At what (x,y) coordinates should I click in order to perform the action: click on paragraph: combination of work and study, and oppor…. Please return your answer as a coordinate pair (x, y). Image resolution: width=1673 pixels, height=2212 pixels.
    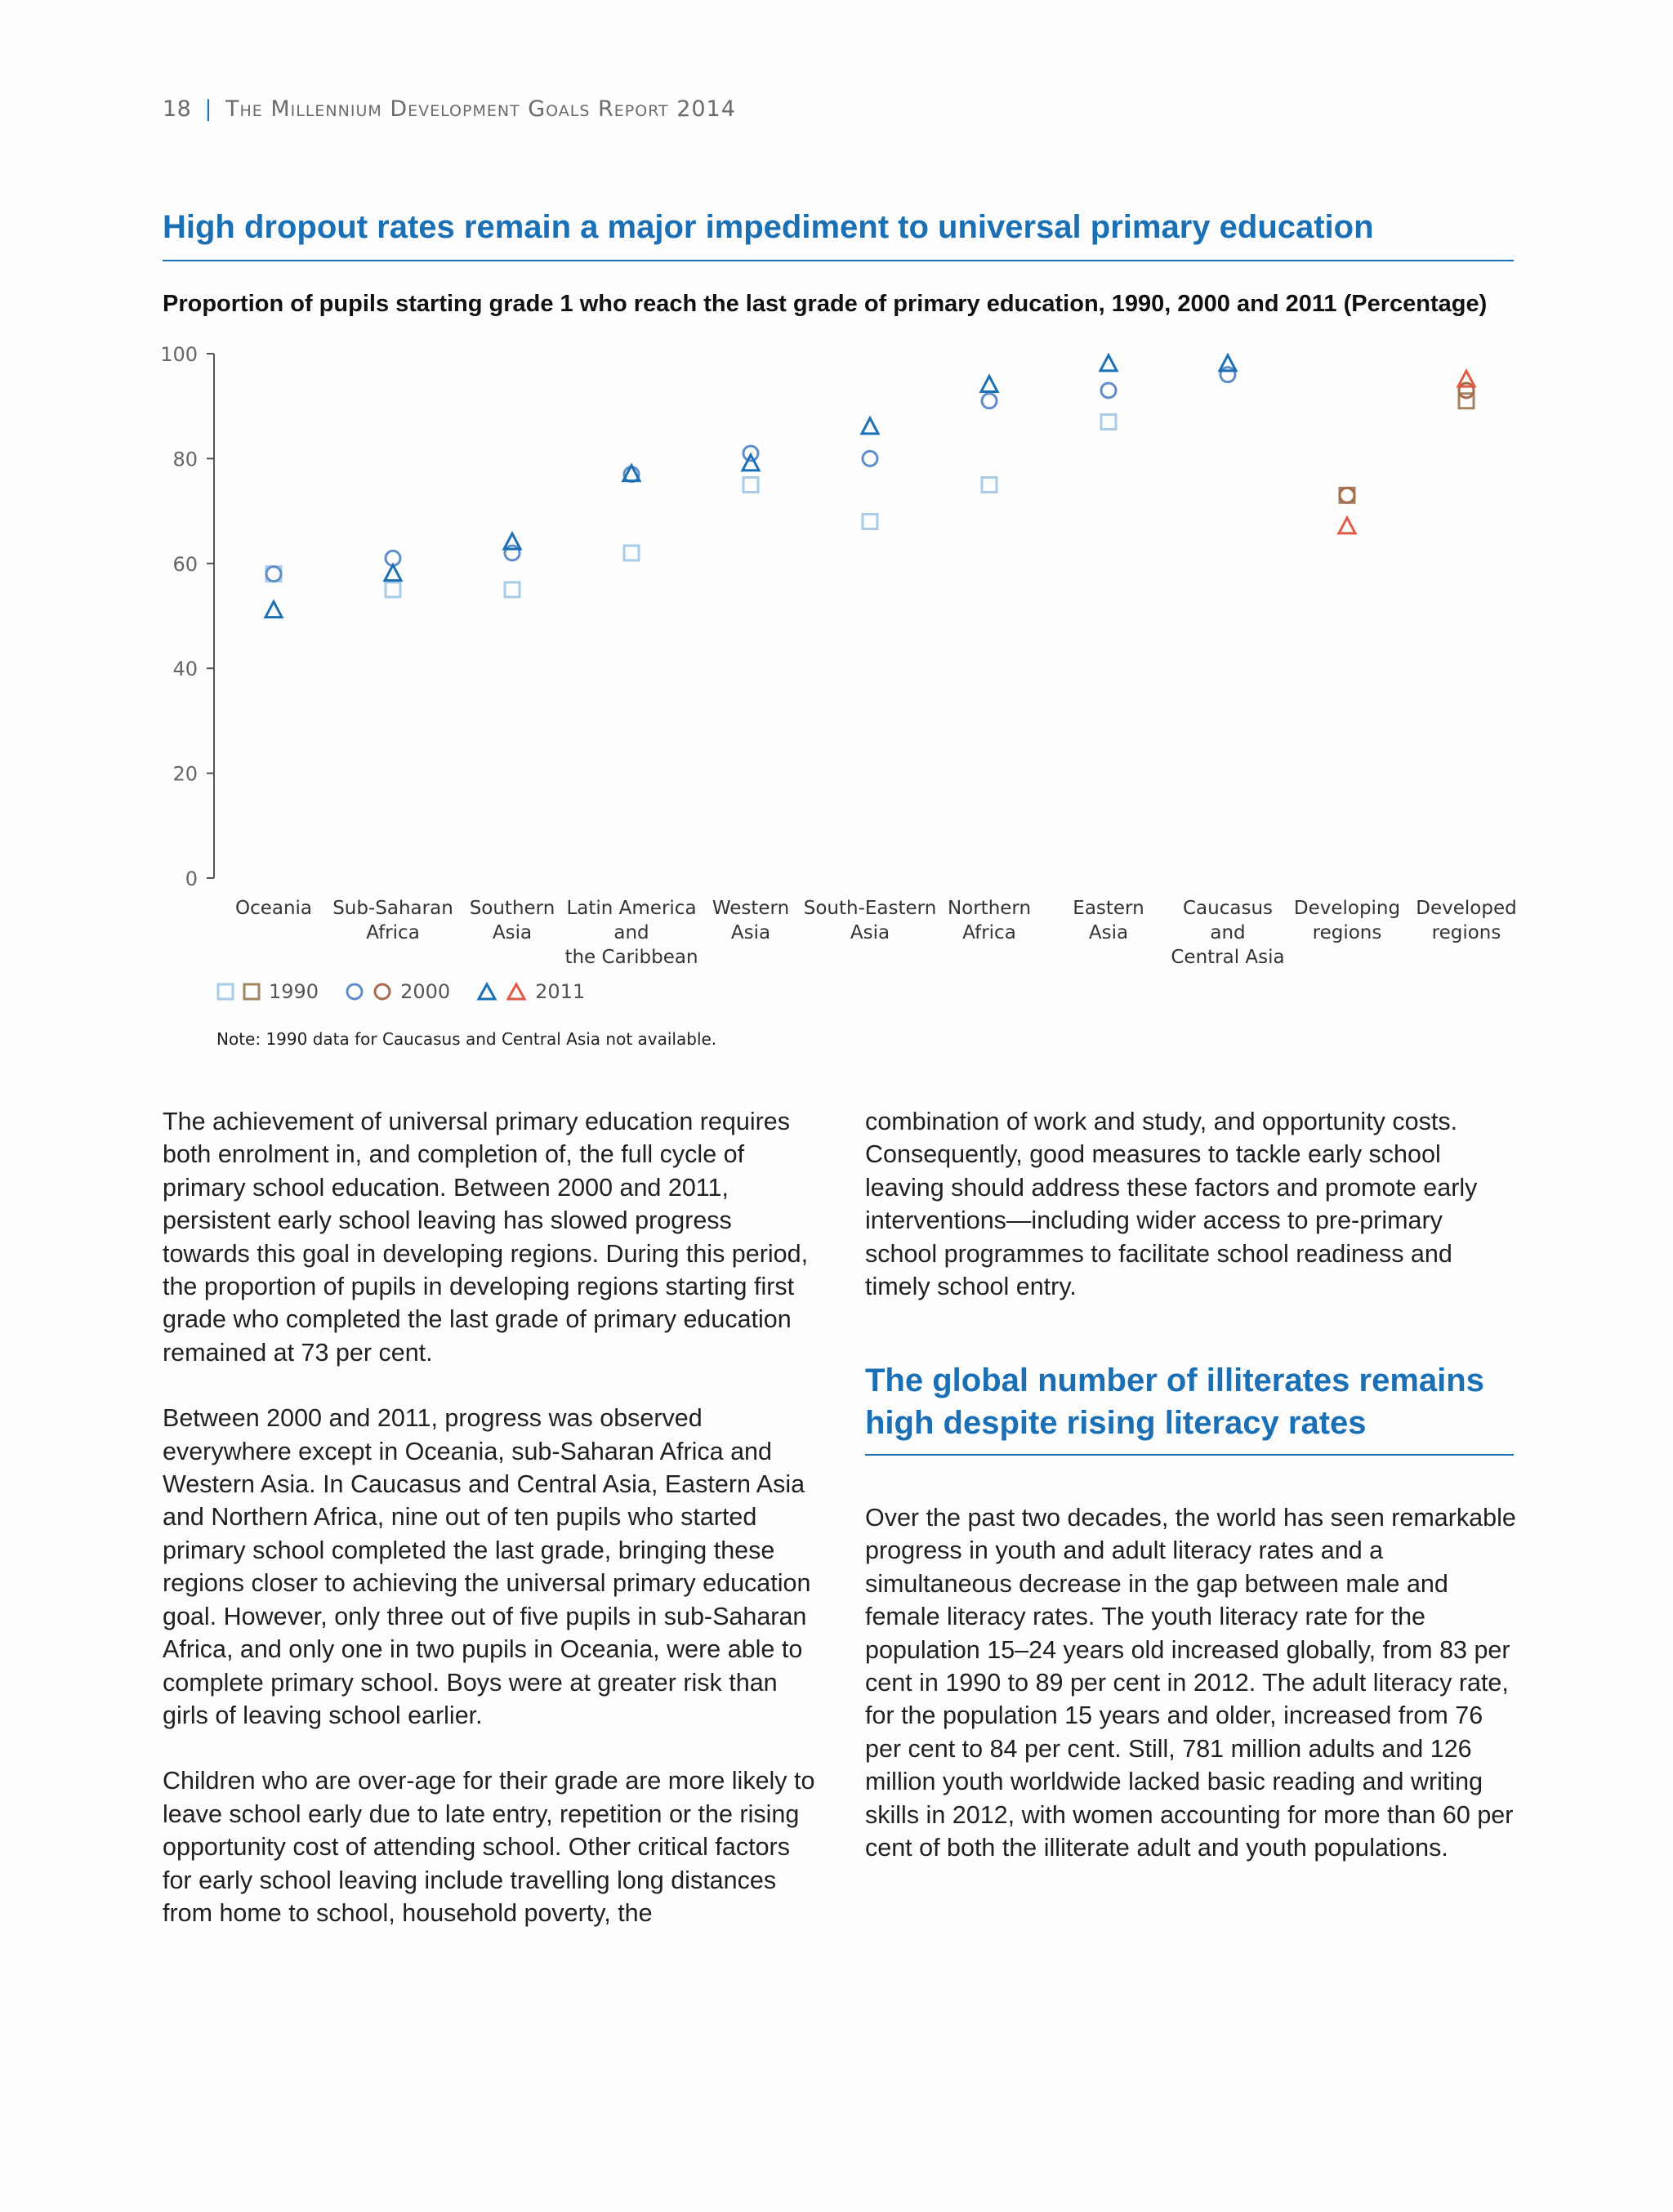
    Looking at the image, I should click on (1171, 1204).